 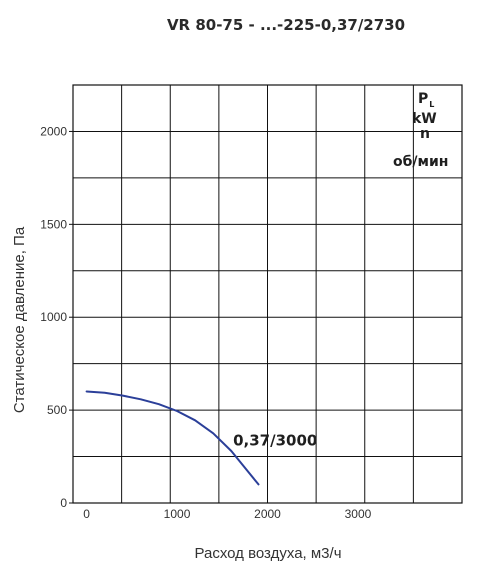 What do you see at coordinates (267, 553) in the screenshot?
I see `x-axis-label: Расход воздуха, м3/ч` at bounding box center [267, 553].